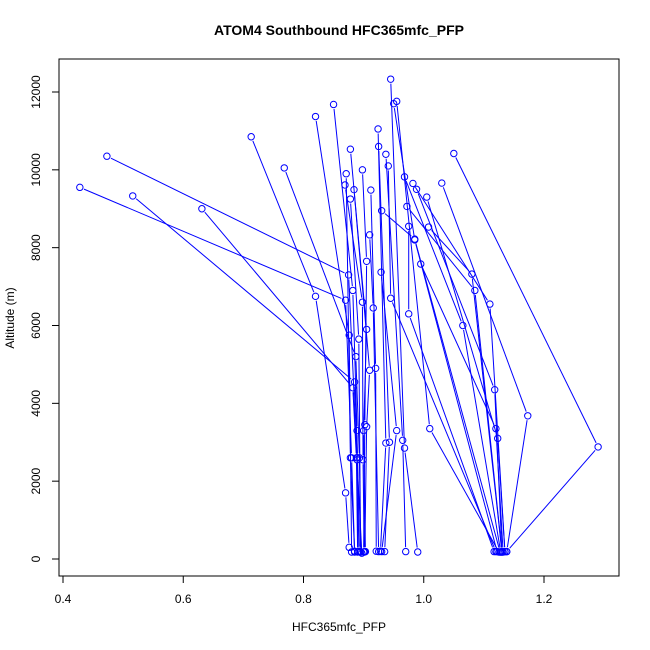  I want to click on y-axis: 0 2000 4000 6000 8000 10000 12000, so click(44, 318).